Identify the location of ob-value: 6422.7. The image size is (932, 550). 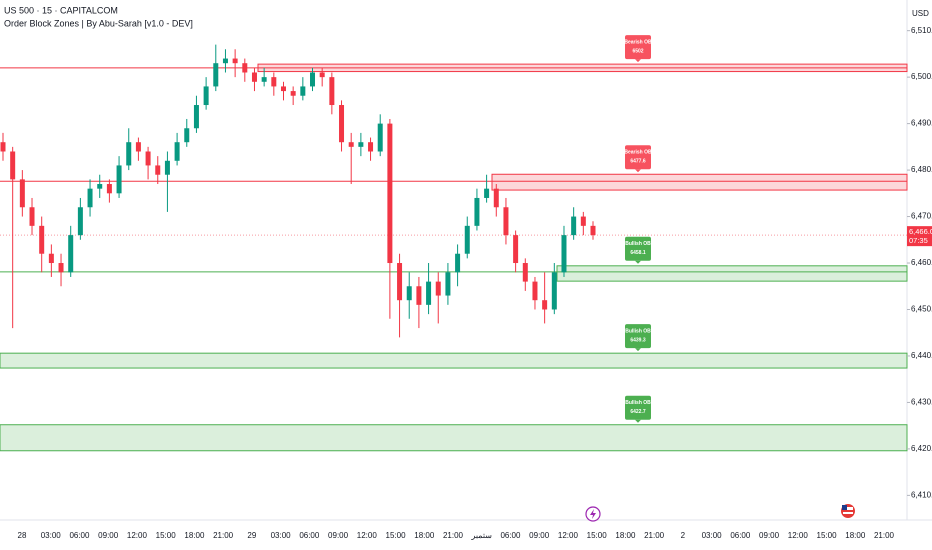
(638, 412).